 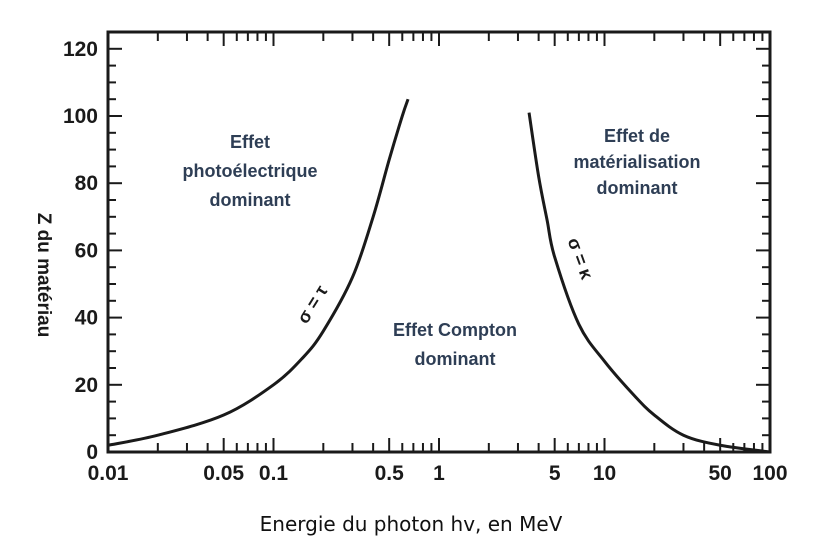 I want to click on x-tick-label: 50, so click(x=719, y=473).